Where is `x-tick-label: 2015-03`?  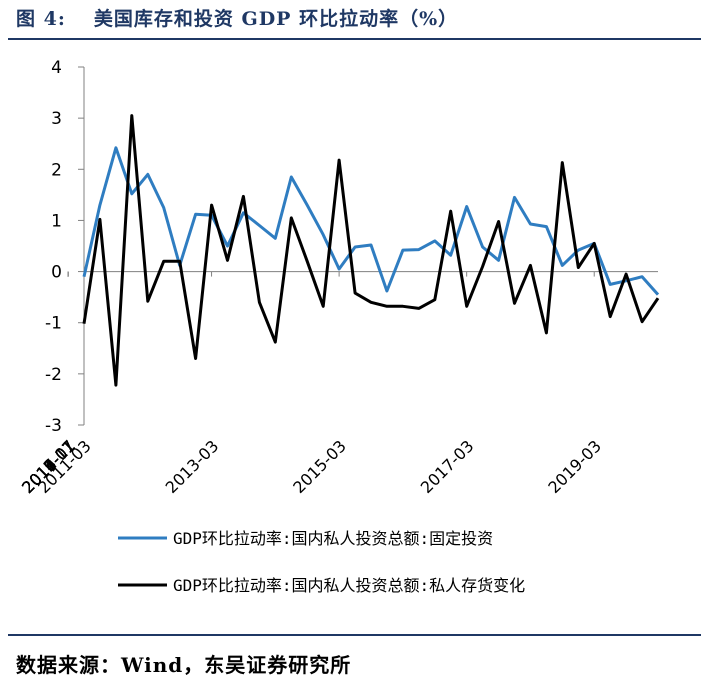
x-tick-label: 2015-03 is located at coordinates (319, 466).